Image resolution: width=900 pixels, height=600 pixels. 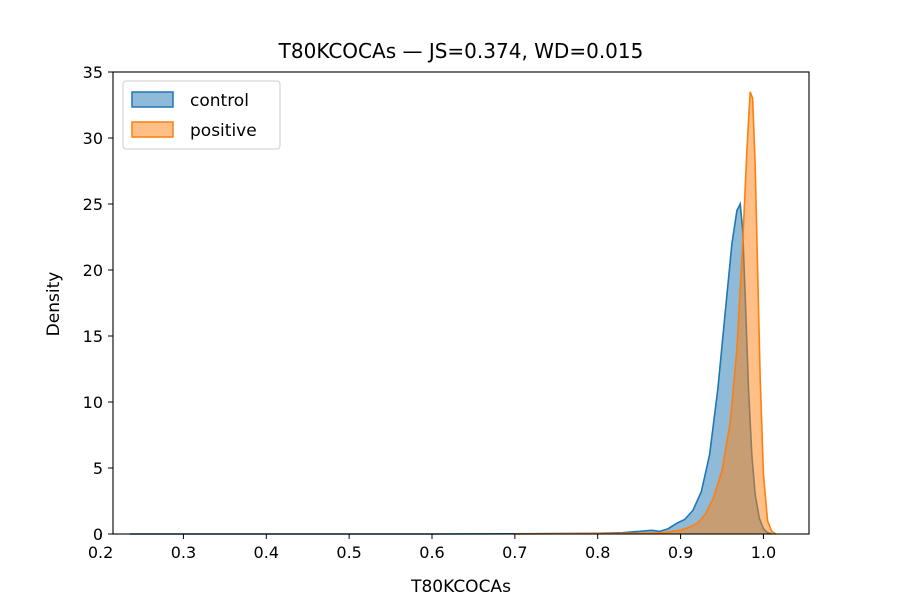 What do you see at coordinates (98, 534) in the screenshot?
I see `y-tick-label: 0` at bounding box center [98, 534].